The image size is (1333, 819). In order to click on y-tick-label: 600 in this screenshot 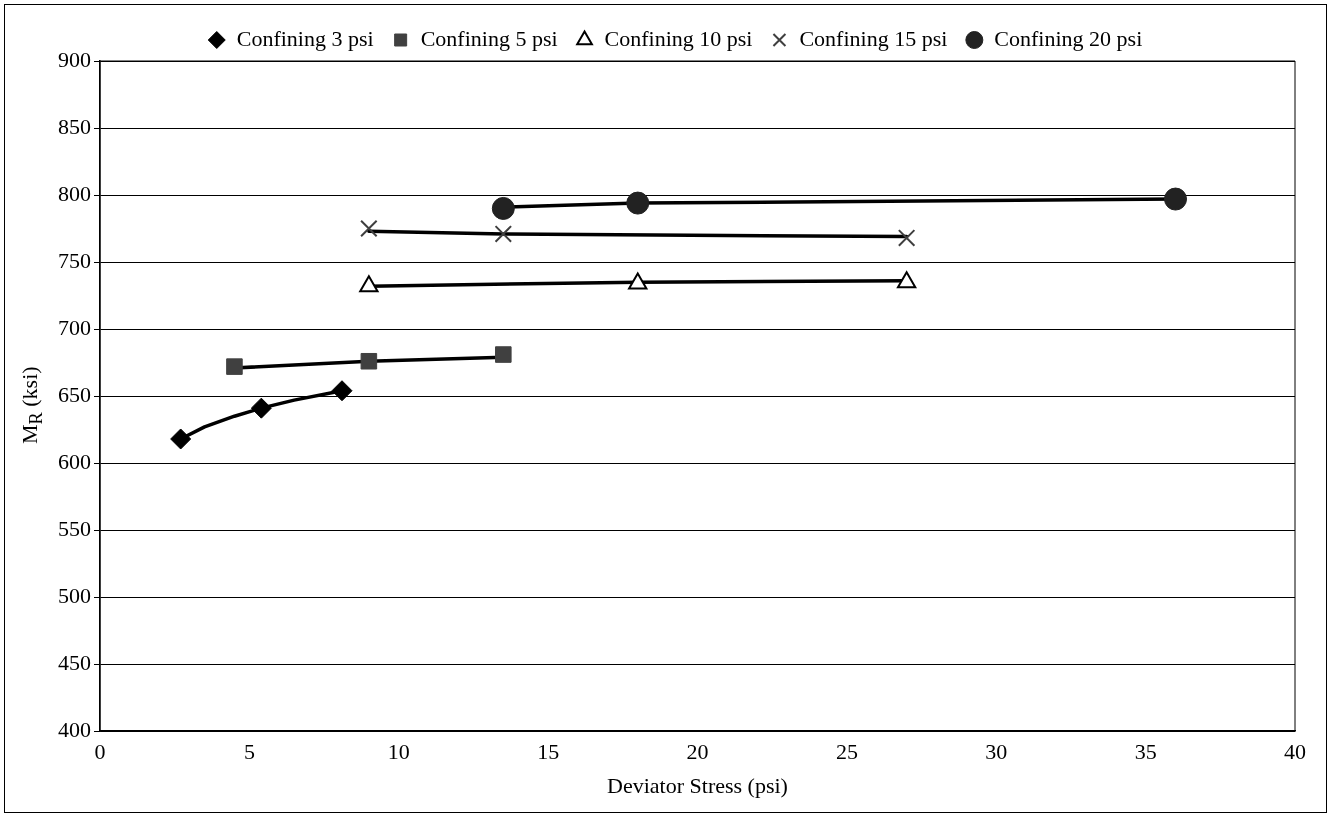, I will do `click(74, 461)`.